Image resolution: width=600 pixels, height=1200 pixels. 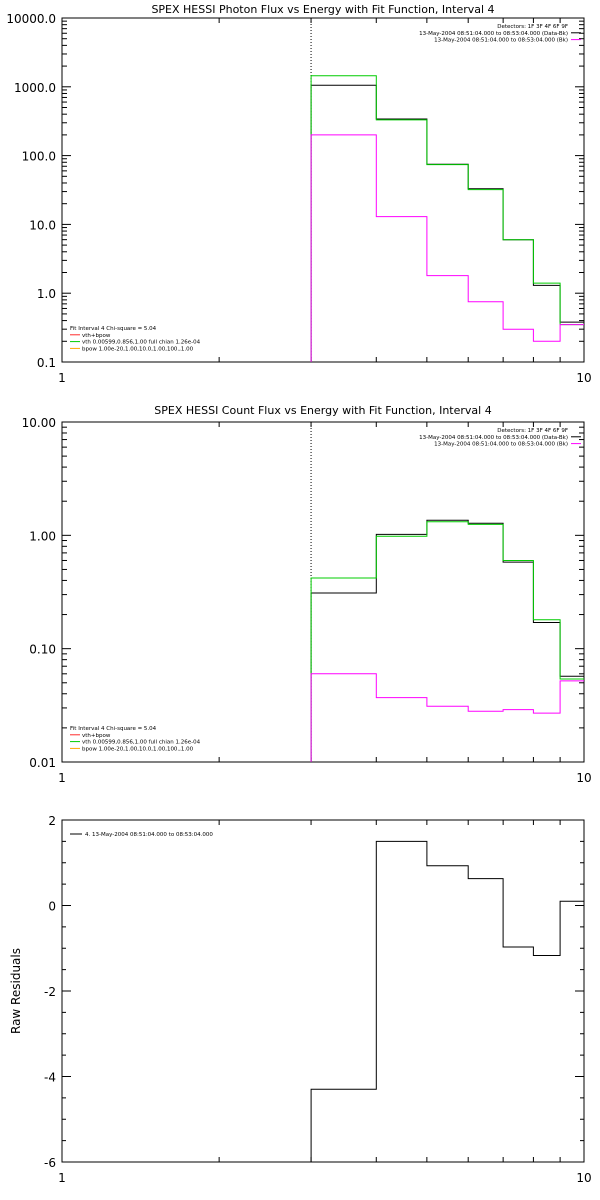 What do you see at coordinates (46, 363) in the screenshot?
I see `y-tick-label: 0.1` at bounding box center [46, 363].